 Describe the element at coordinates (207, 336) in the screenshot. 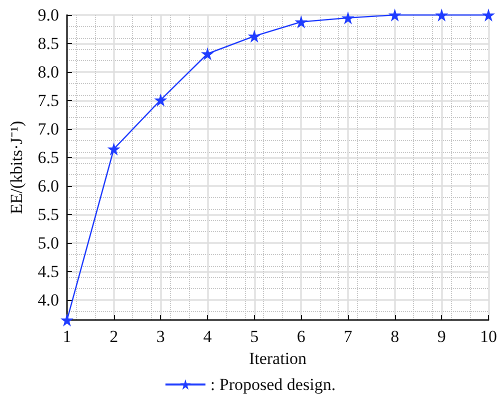

I see `x-tick-label: 4` at that location.